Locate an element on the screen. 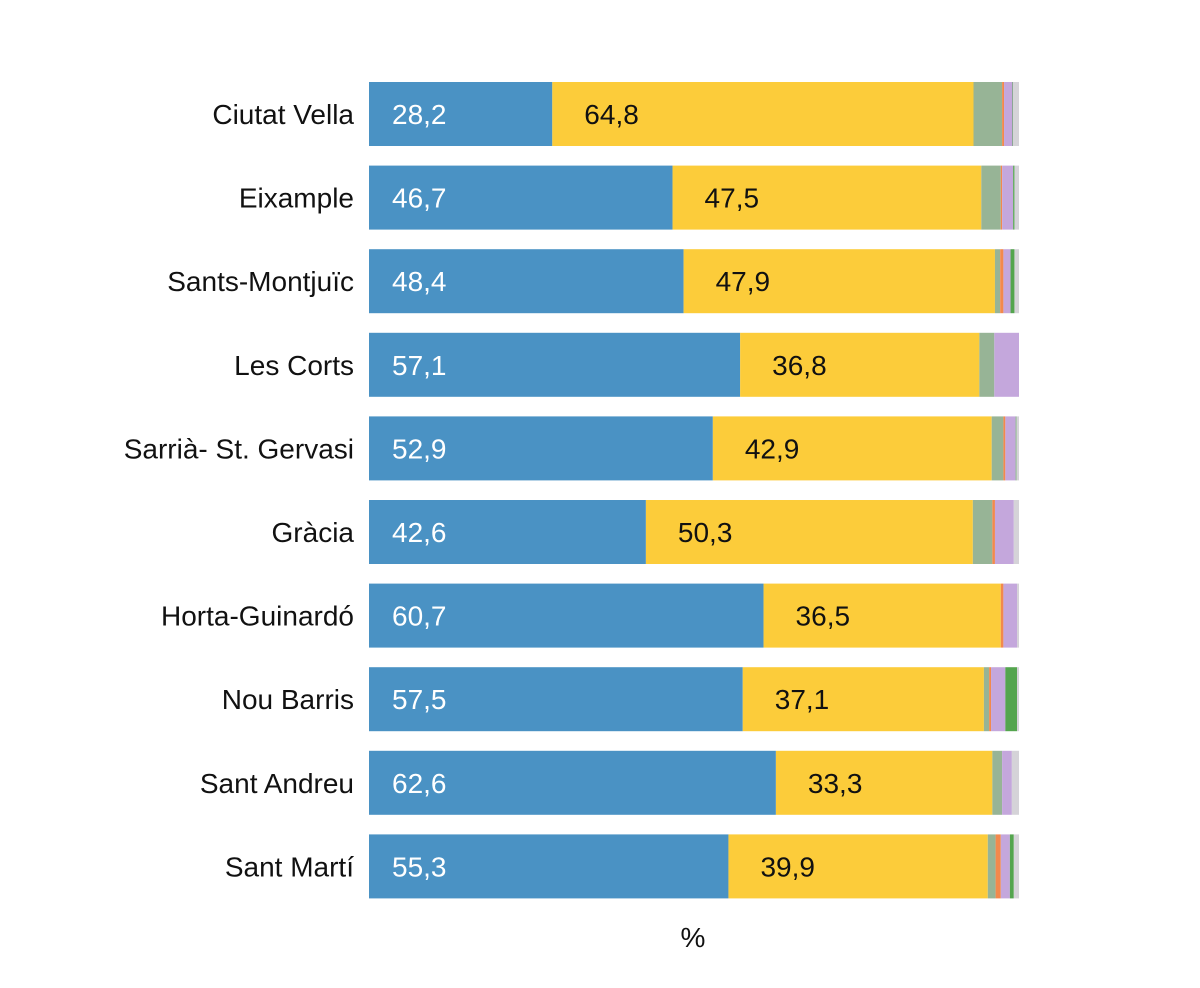 The width and height of the screenshot is (1200, 988). category-label: Sants-Montjuïc is located at coordinates (260, 281).